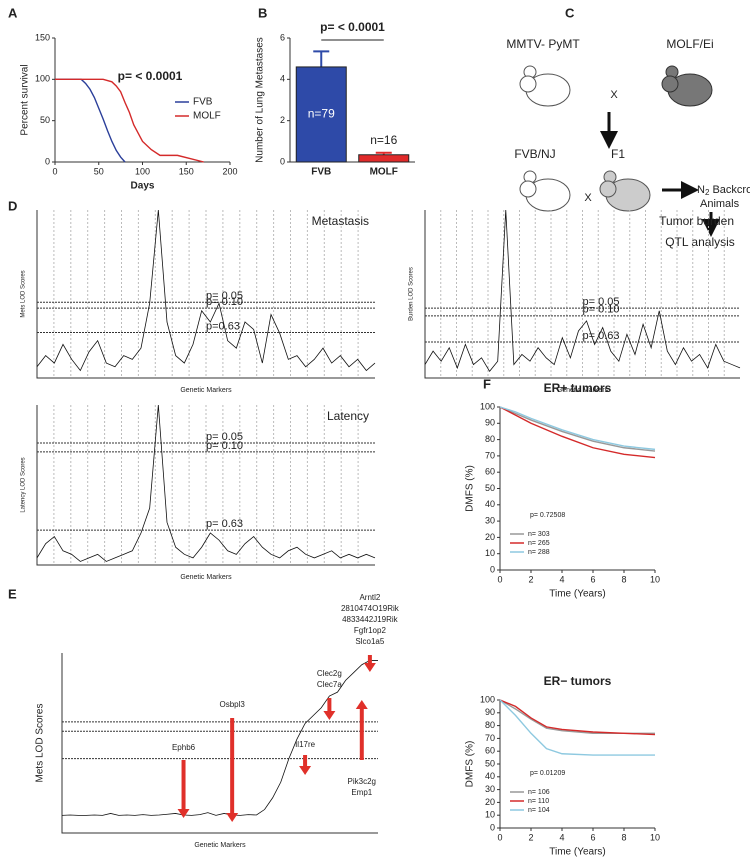 This screenshot has width=750, height=862. Describe the element at coordinates (539, 534) in the screenshot. I see `legend-label: n= 303` at that location.